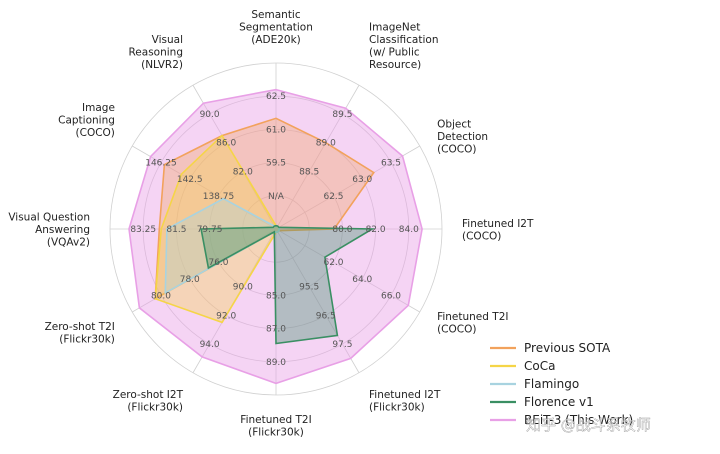 The width and height of the screenshot is (720, 454). I want to click on axis-label-line: Reasoning, so click(155, 52).